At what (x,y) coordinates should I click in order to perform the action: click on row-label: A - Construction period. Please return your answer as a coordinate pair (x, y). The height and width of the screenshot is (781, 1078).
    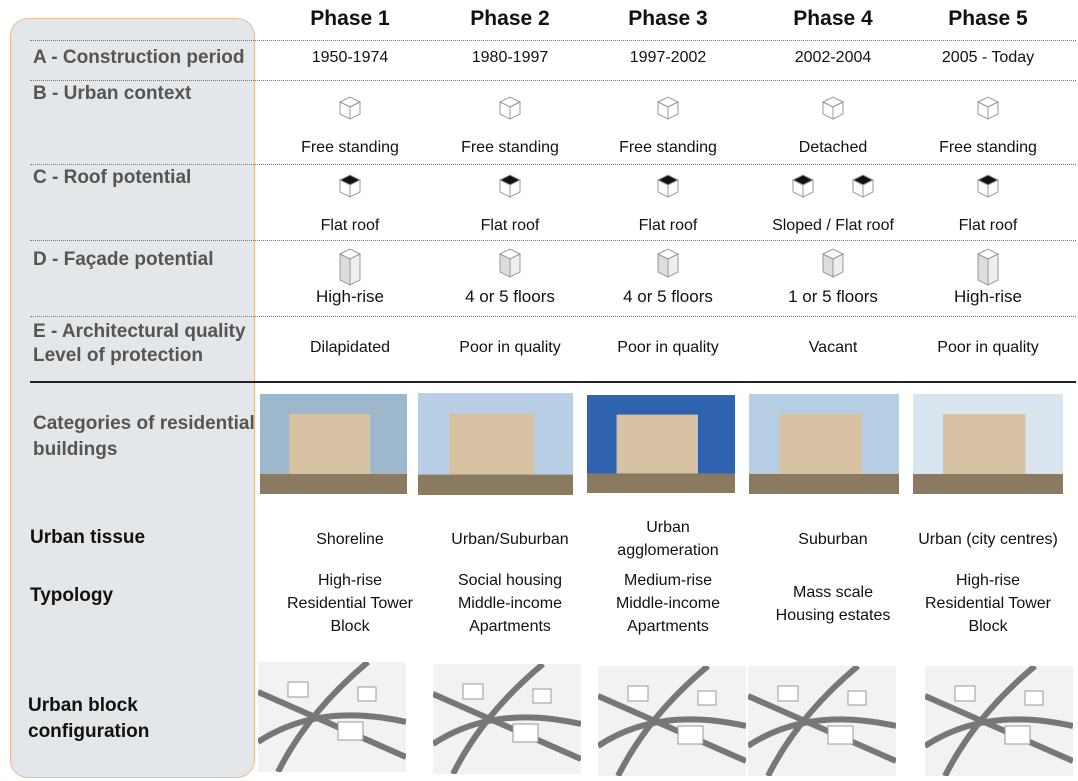
    Looking at the image, I should click on (139, 57).